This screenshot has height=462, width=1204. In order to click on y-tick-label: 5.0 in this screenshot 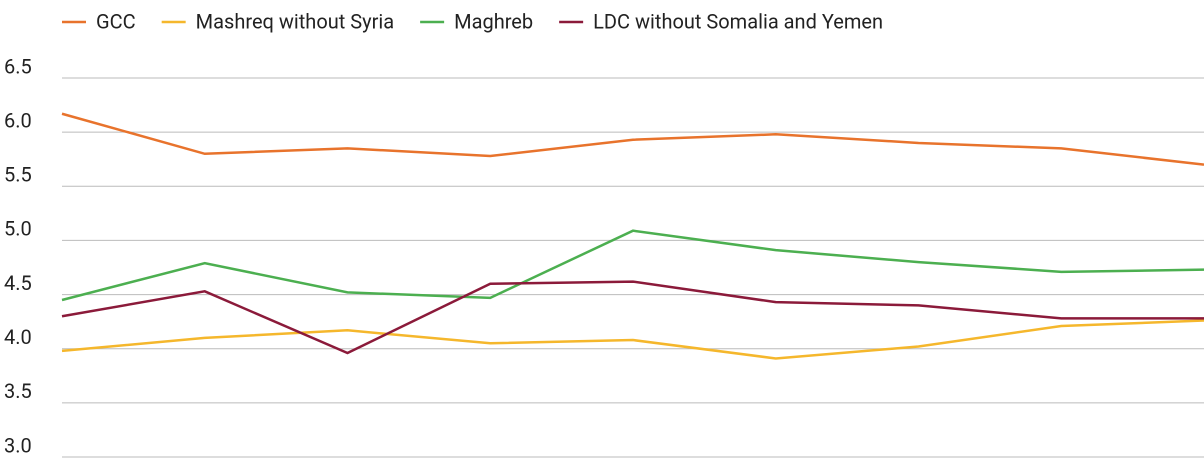, I will do `click(18, 229)`.